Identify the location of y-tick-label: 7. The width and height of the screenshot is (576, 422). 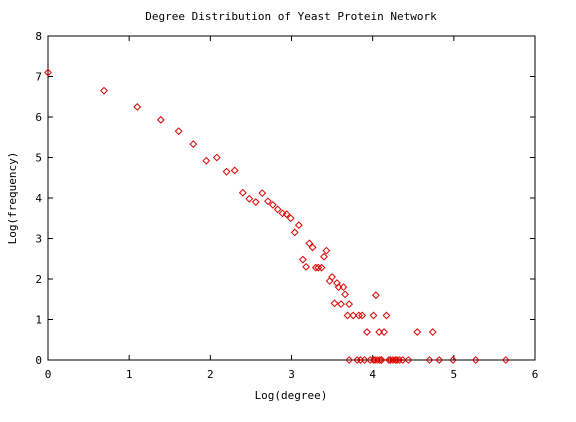
(38, 77).